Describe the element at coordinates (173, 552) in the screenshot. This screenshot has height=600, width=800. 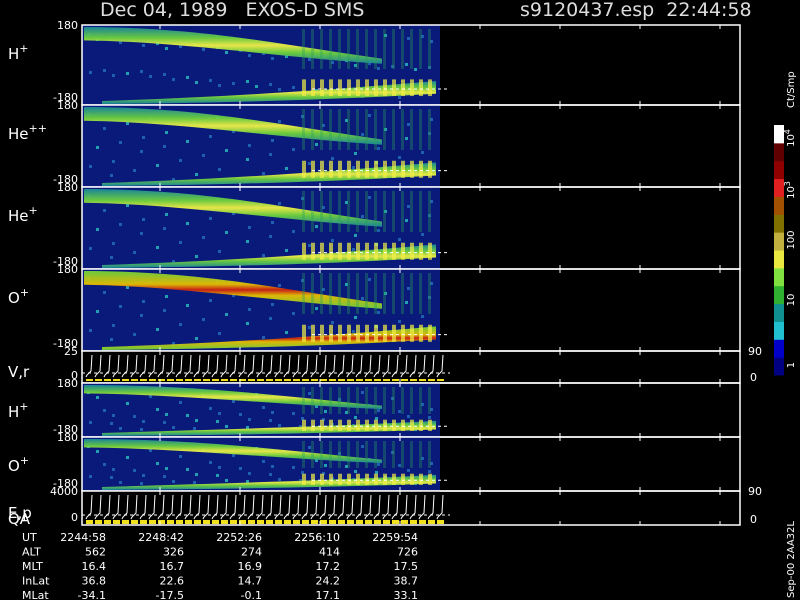
I see `footer-value: 326` at that location.